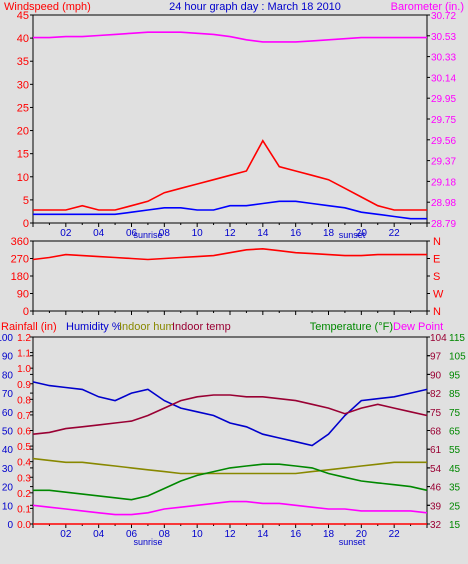  Describe the element at coordinates (20, 260) in the screenshot. I see `panel2-direction-tick-label: 270` at that location.